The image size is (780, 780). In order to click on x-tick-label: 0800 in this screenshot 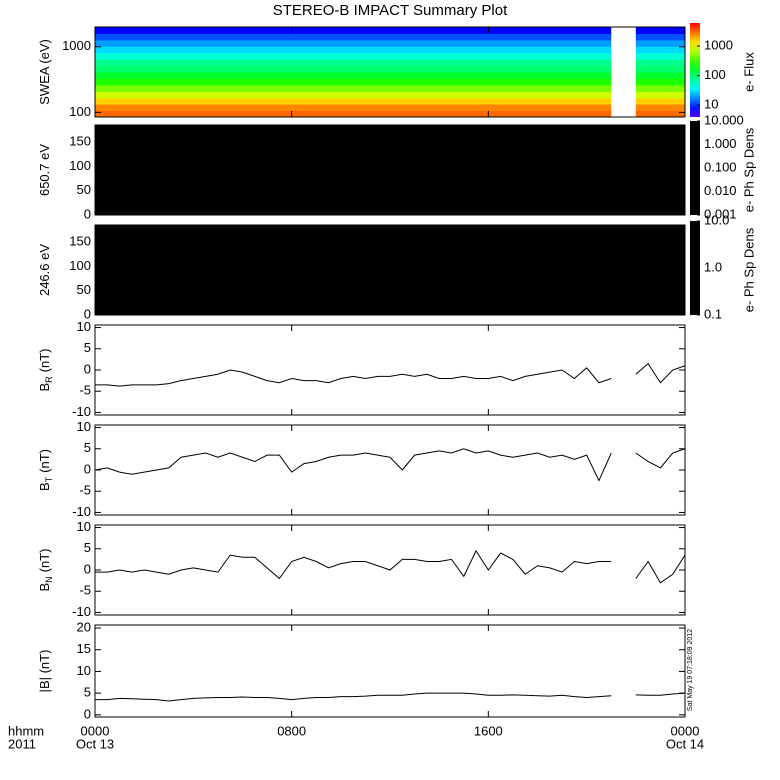, I will do `click(291, 730)`.